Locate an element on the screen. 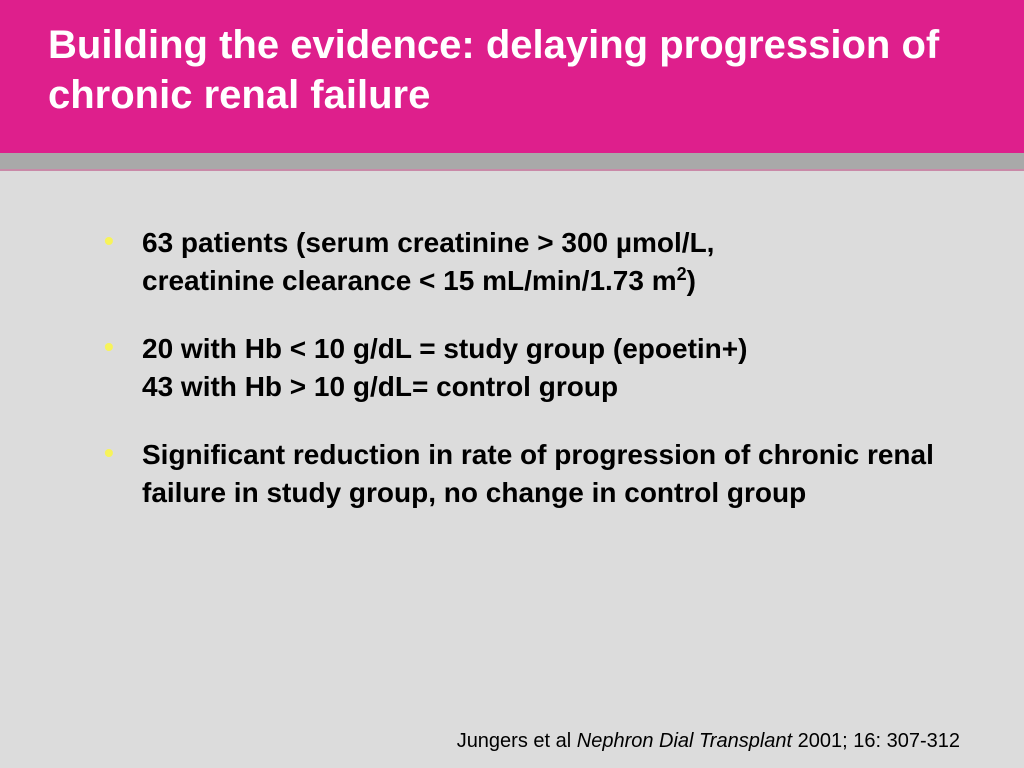 This screenshot has width=1024, height=768. citation-journal: Nephron Dial Transplant is located at coordinates (684, 741).